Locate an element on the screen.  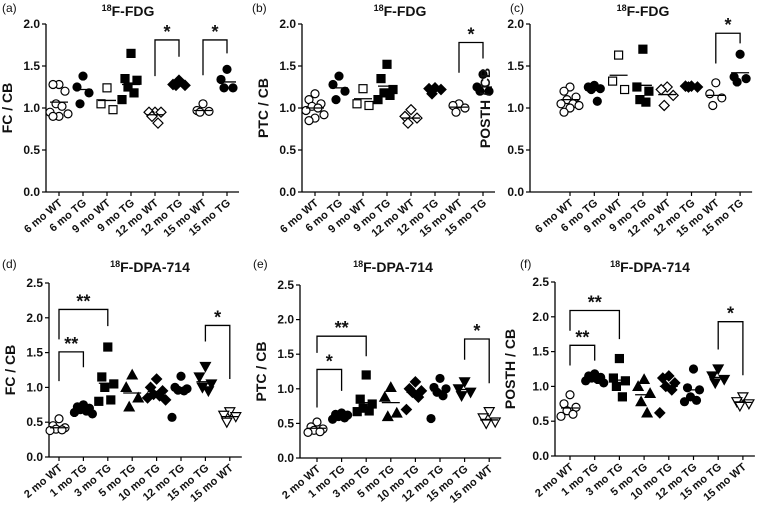
title-superscript: 18 is located at coordinates (358, 264).